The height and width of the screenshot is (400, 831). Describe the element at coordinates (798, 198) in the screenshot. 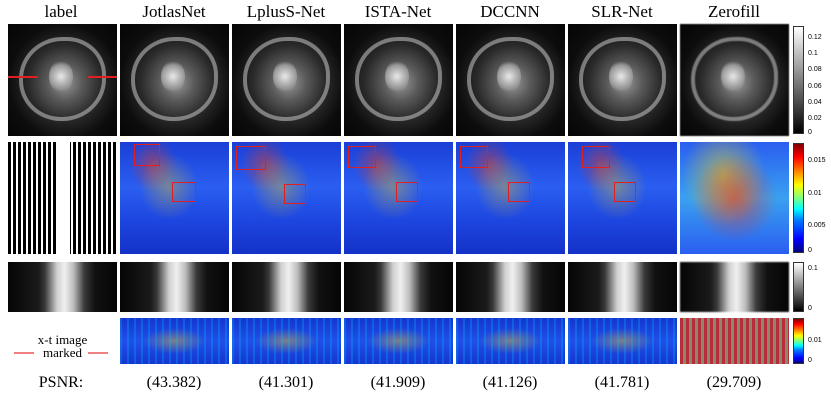

I see `colorbar-row2` at that location.